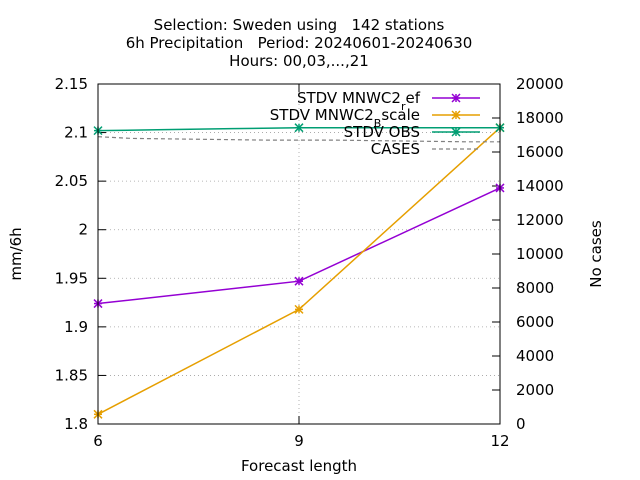  Describe the element at coordinates (596, 254) in the screenshot. I see `y2-axis-label: No cases` at that location.